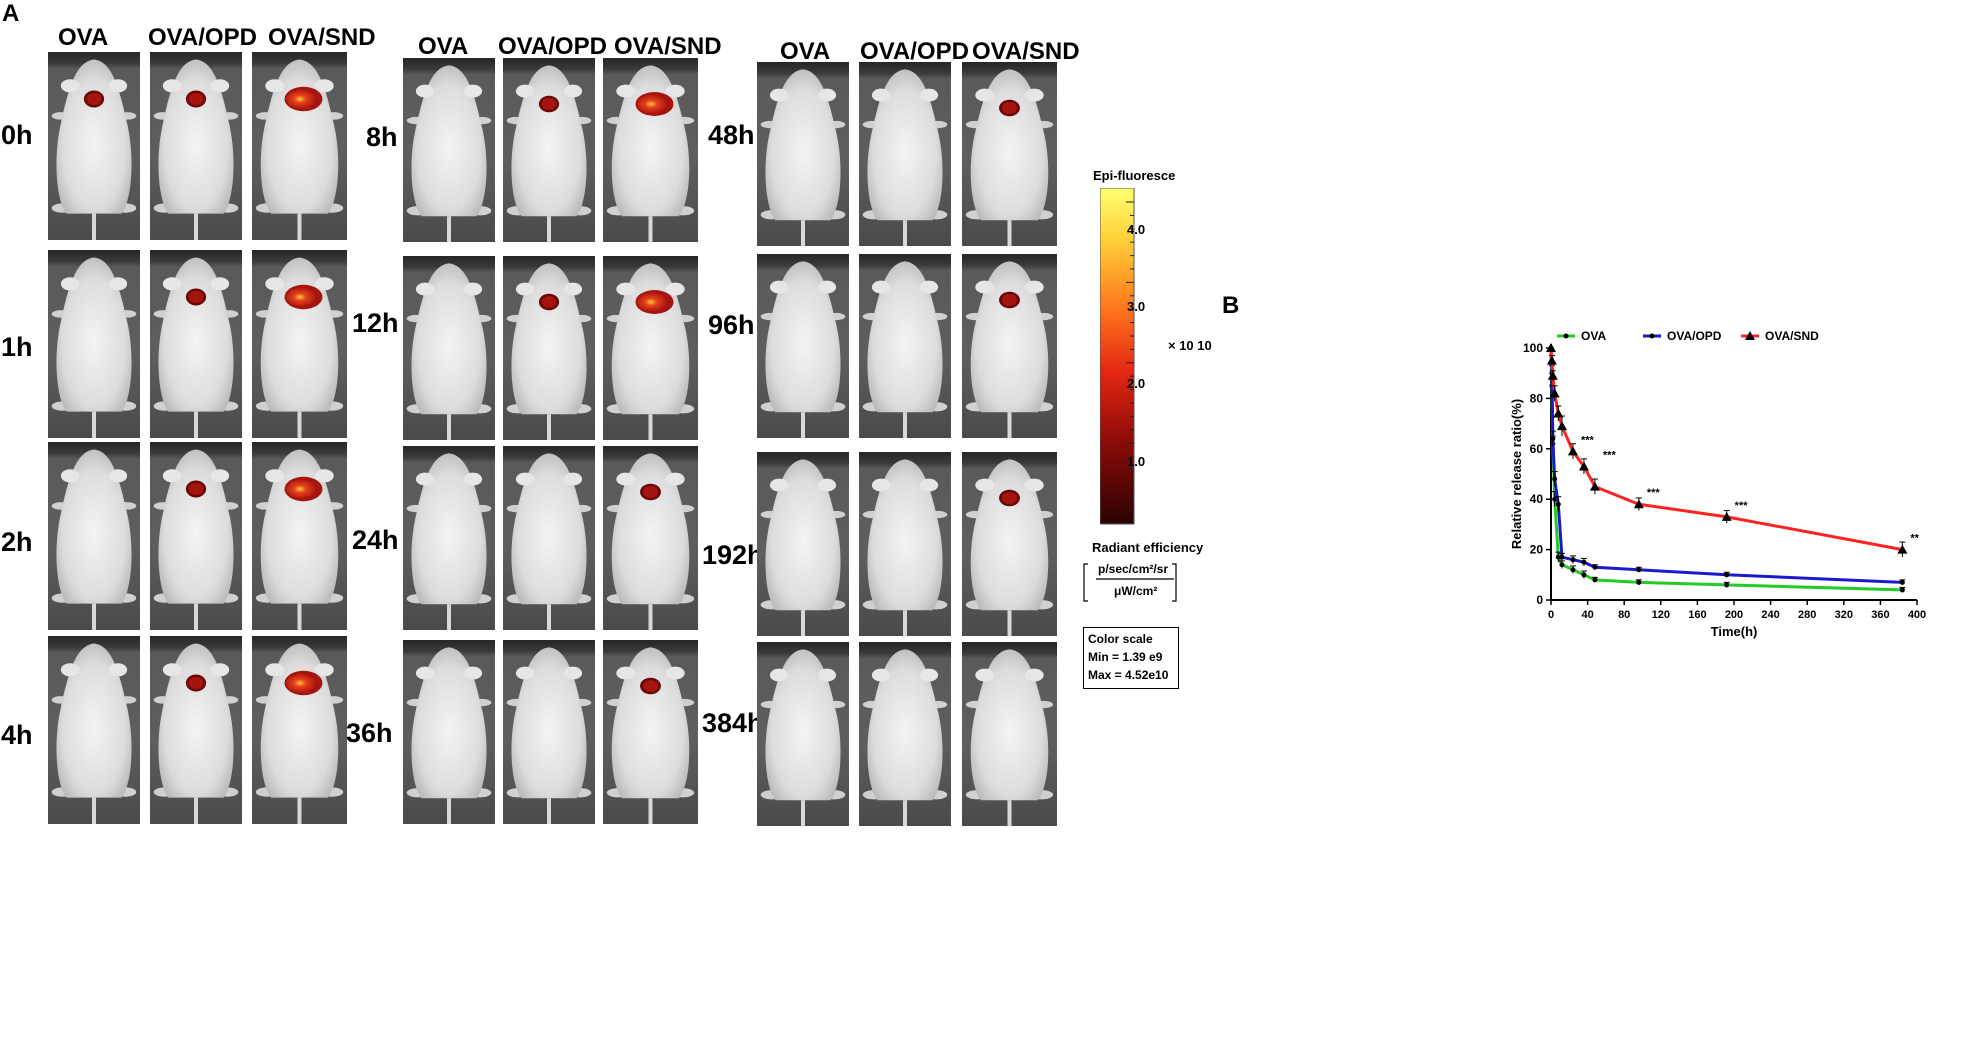 The image size is (1969, 1046). I want to click on mouse-image-ova-opd-4h, so click(196, 730).